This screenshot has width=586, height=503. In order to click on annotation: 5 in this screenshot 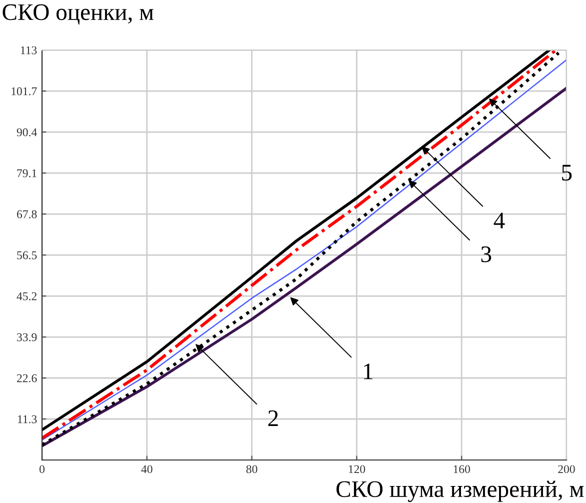, I will do `click(567, 172)`.